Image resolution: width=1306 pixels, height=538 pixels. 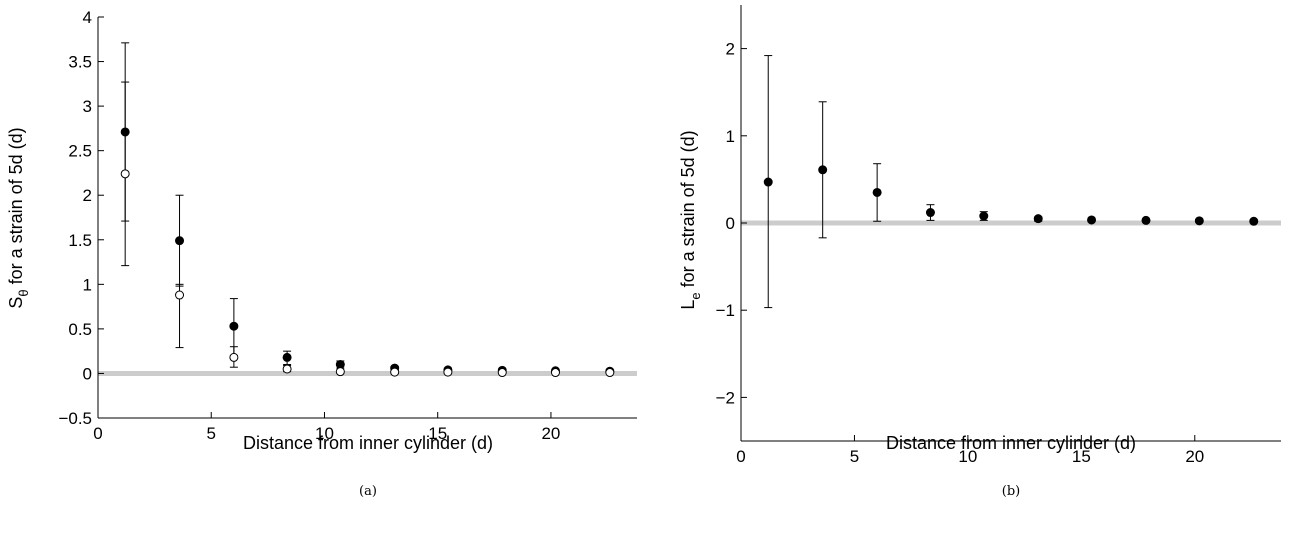 What do you see at coordinates (80, 240) in the screenshot?
I see `y-tick-label: 1.5` at bounding box center [80, 240].